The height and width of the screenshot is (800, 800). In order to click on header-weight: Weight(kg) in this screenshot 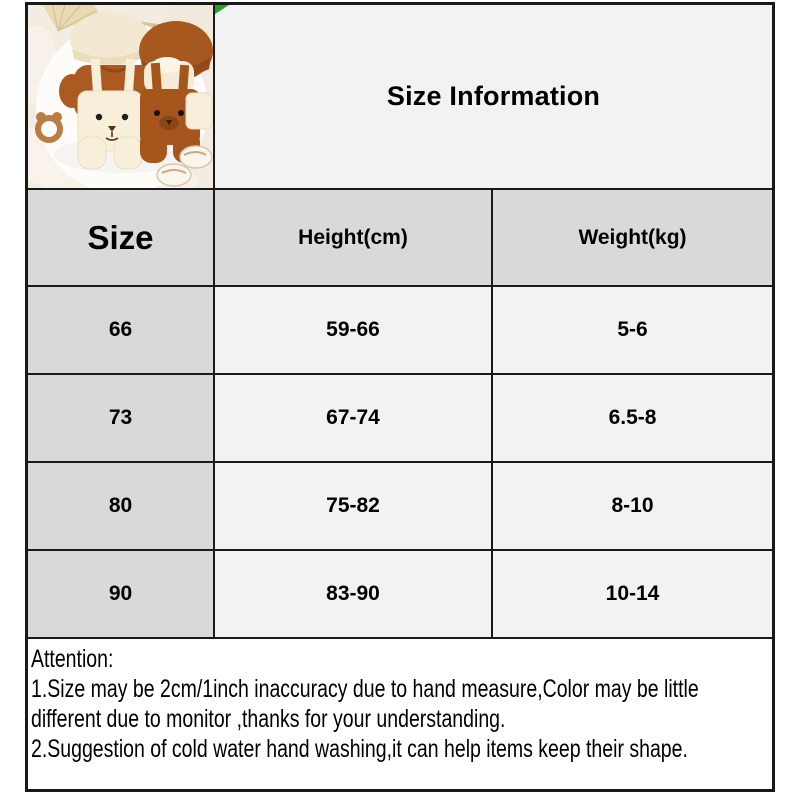, I will do `click(632, 237)`.